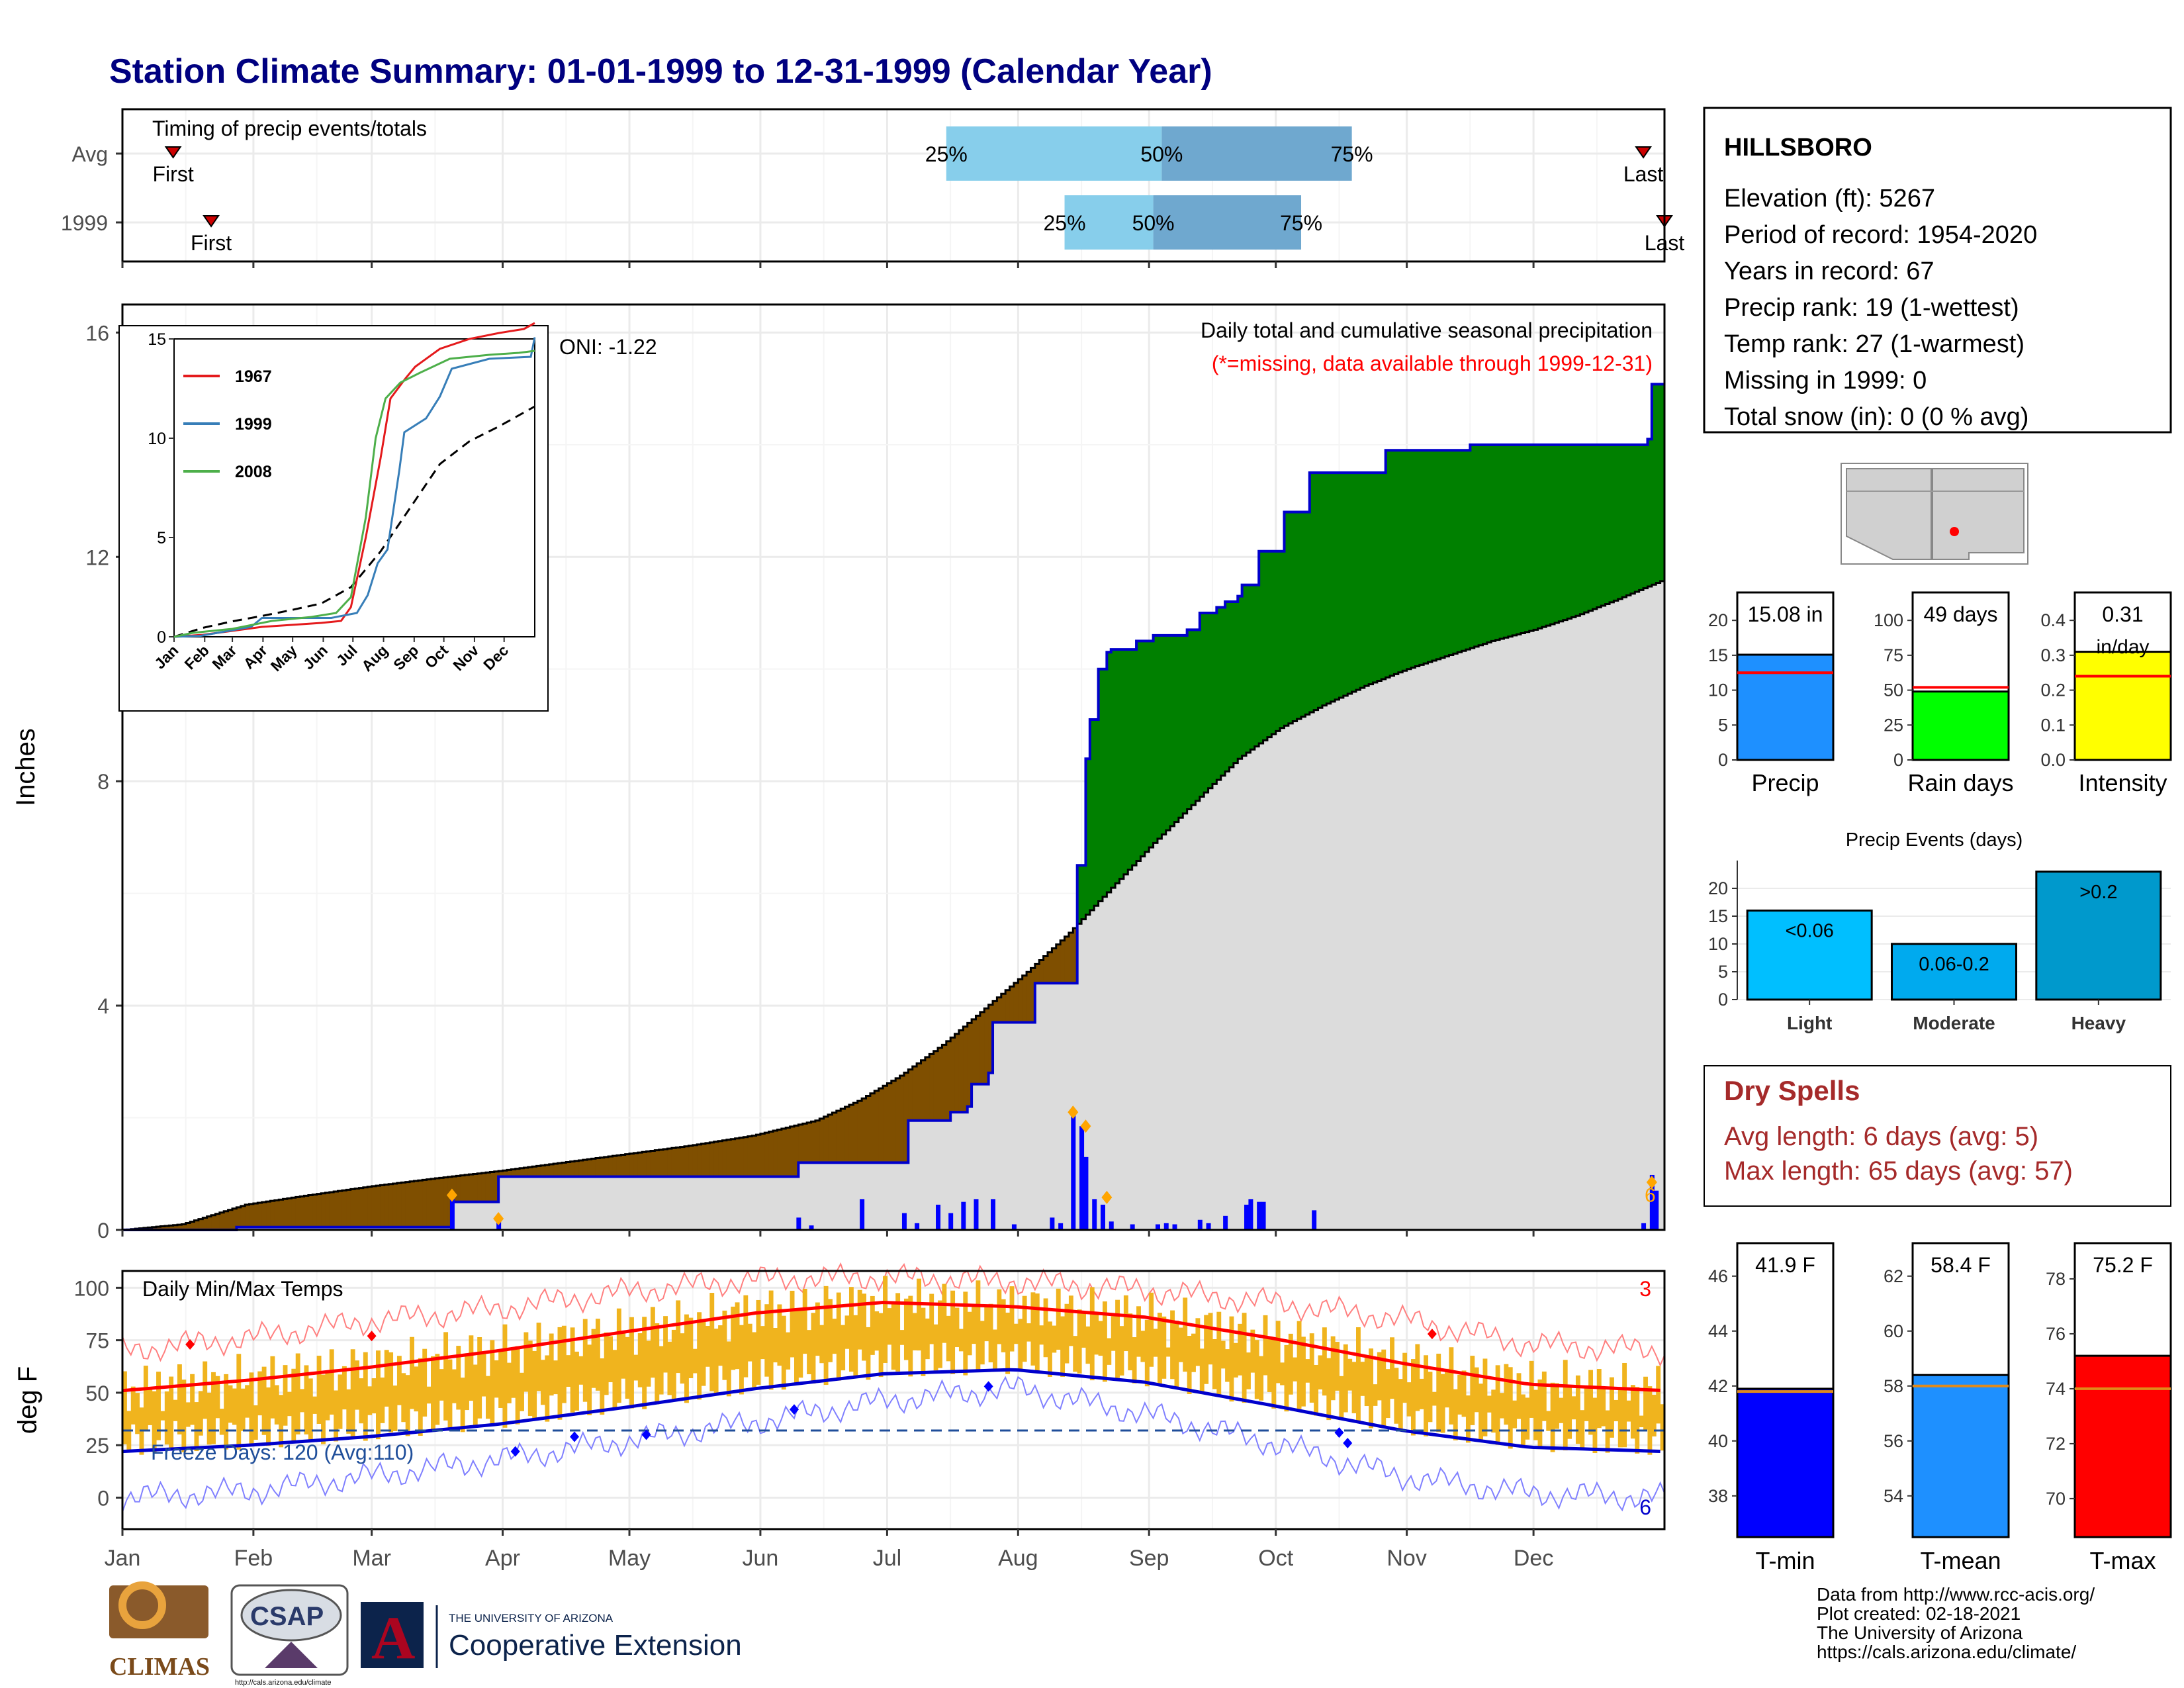 The width and height of the screenshot is (2184, 1688). What do you see at coordinates (451, 1195) in the screenshot?
I see `event-marker` at bounding box center [451, 1195].